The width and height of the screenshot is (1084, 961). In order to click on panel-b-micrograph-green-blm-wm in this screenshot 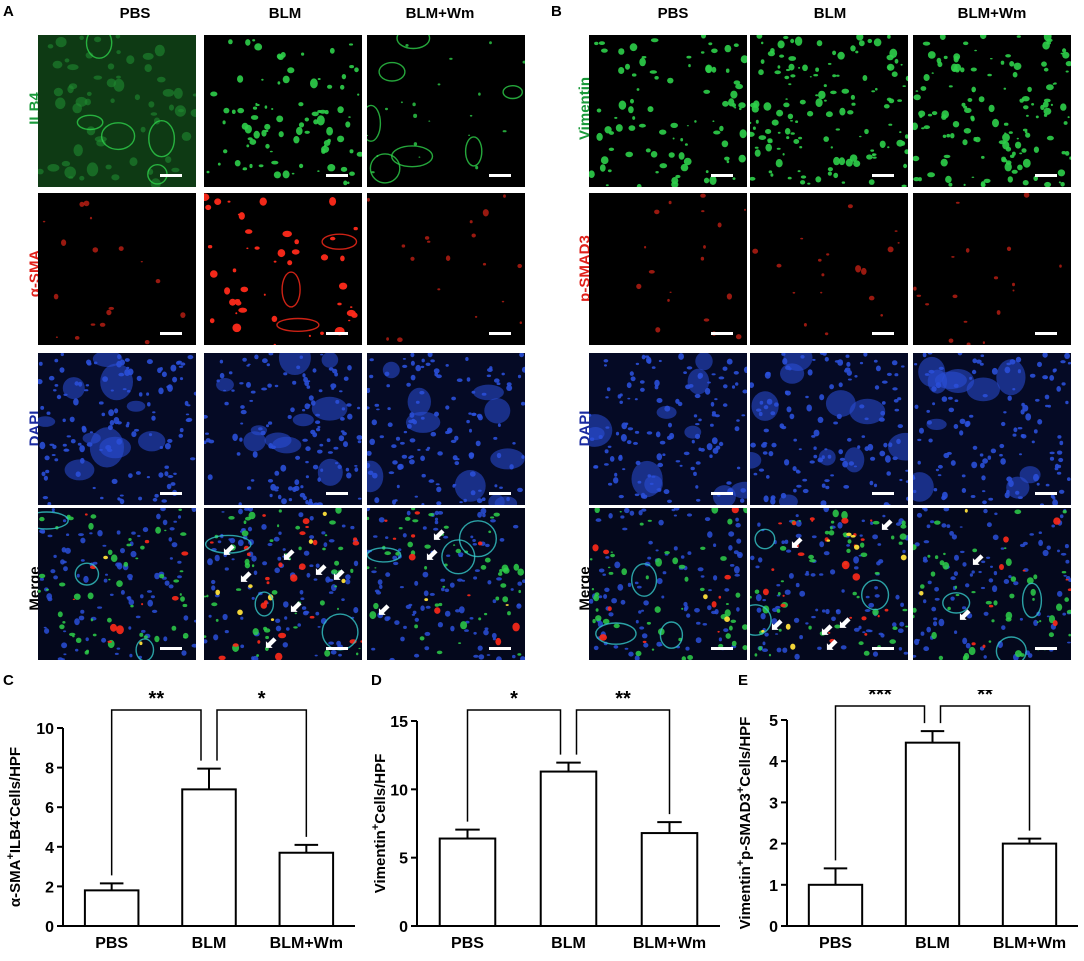, I will do `click(992, 111)`.